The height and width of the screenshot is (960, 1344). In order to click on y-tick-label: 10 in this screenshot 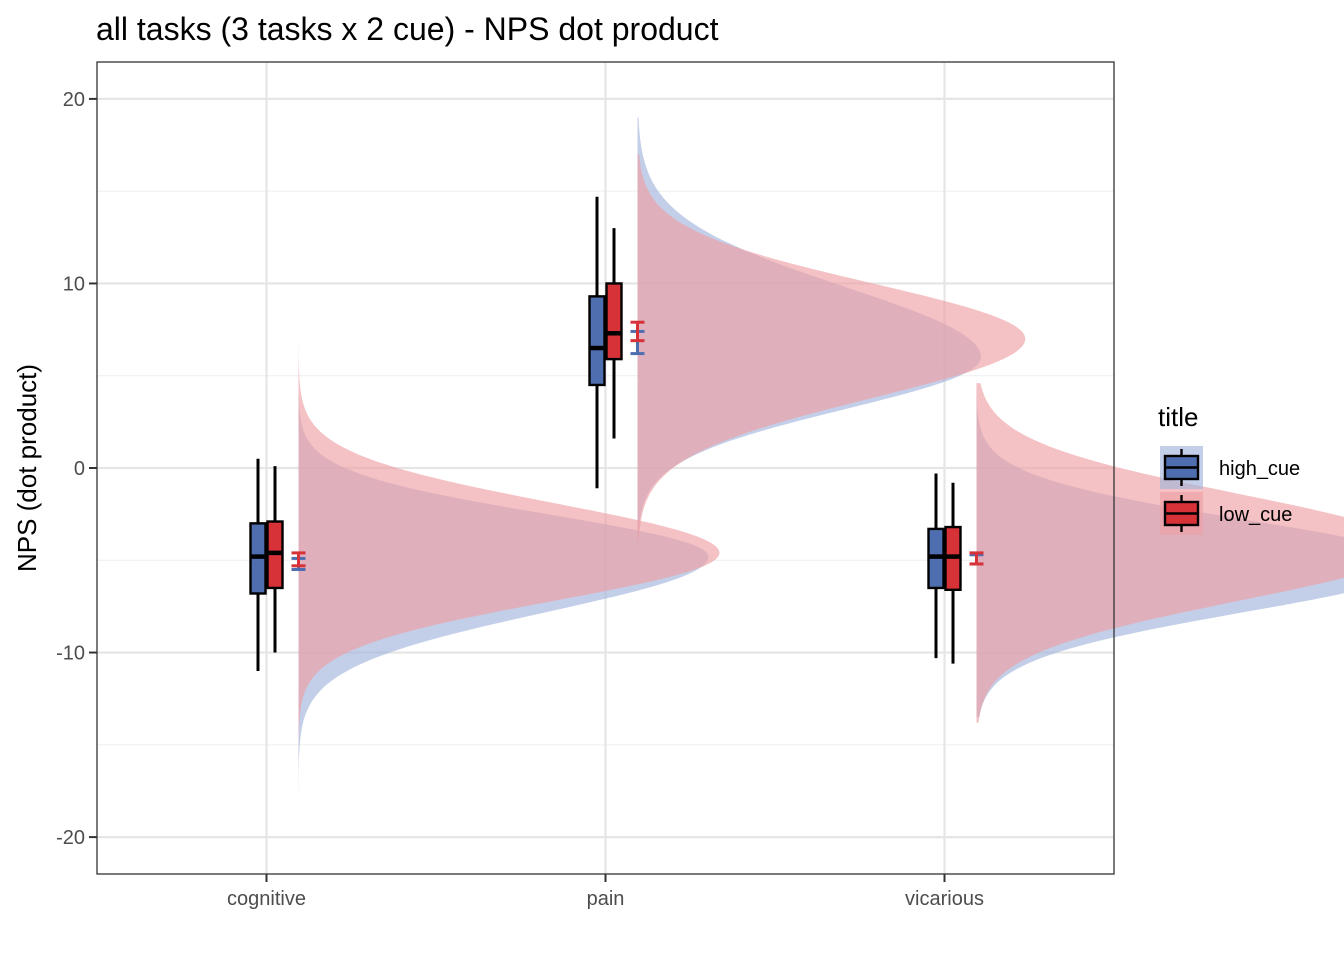, I will do `click(74, 284)`.